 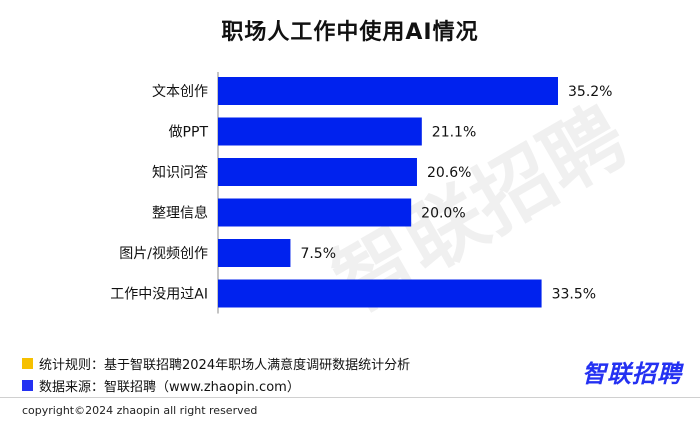 What do you see at coordinates (159, 295) in the screenshot?
I see `category-label: 工作中没用过AI` at bounding box center [159, 295].